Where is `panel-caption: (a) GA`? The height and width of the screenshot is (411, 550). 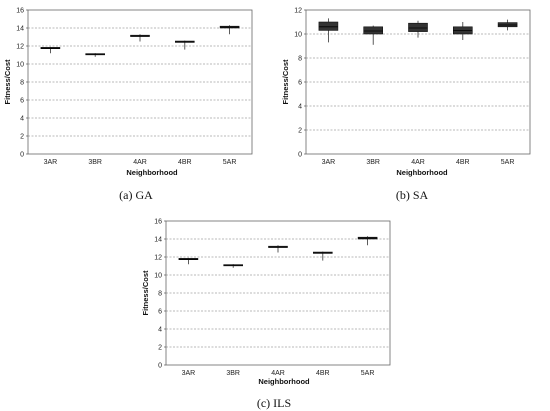
panel-caption: (a) GA is located at coordinates (136, 195).